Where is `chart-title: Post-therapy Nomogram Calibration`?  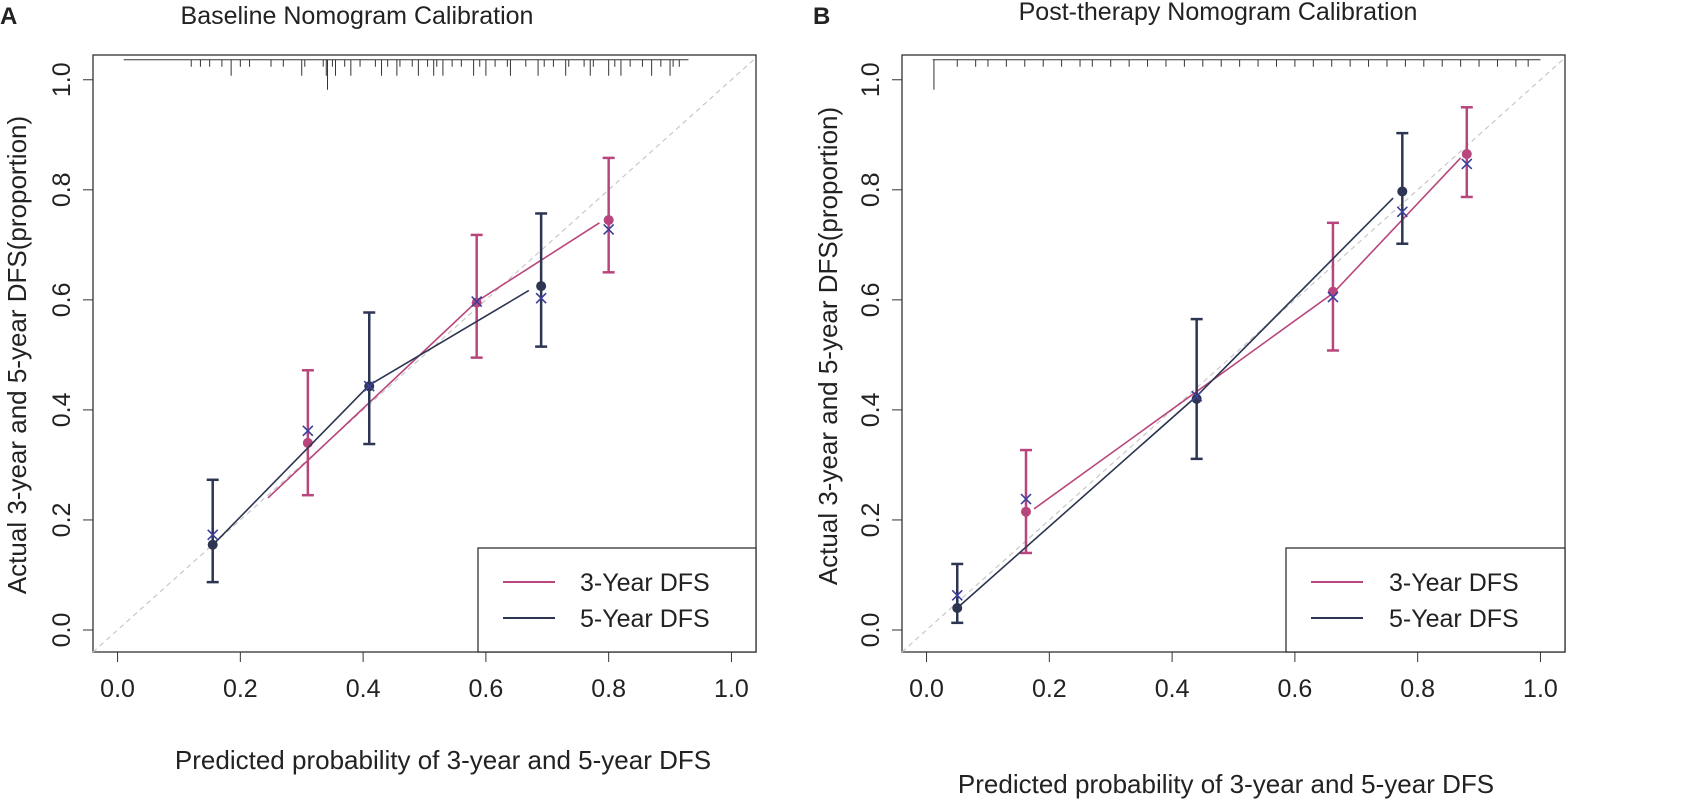 chart-title: Post-therapy Nomogram Calibration is located at coordinates (1218, 13).